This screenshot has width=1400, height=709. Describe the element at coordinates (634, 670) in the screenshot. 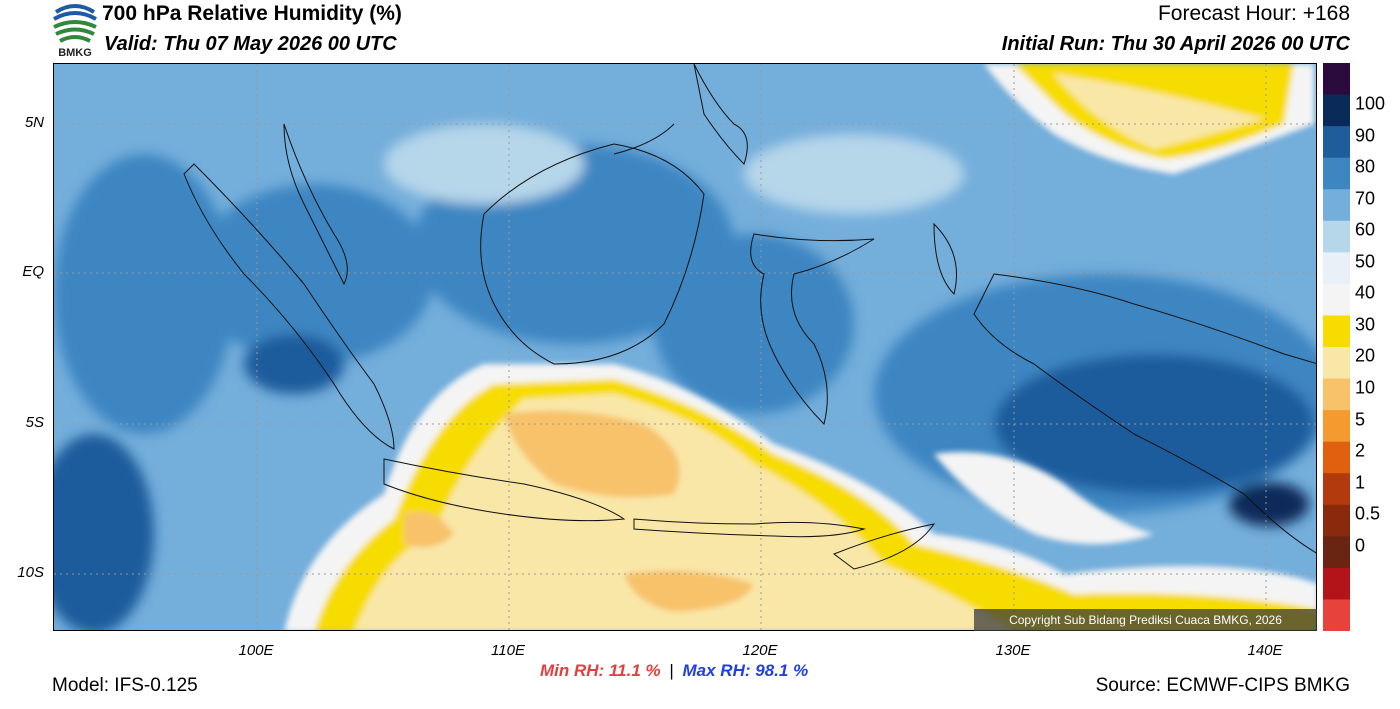

I see `min-rh-value: 11.1 %` at that location.